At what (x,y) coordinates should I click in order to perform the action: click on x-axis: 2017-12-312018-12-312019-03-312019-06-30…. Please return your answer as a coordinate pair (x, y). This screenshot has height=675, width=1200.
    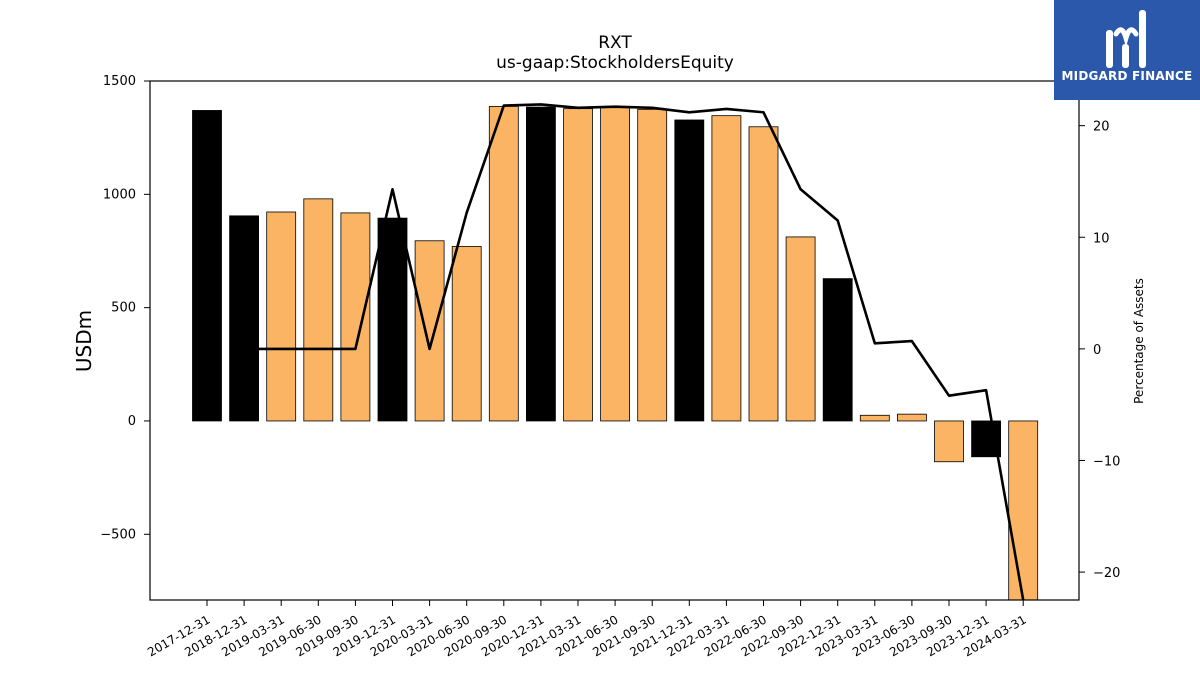
    Looking at the image, I should click on (587, 629).